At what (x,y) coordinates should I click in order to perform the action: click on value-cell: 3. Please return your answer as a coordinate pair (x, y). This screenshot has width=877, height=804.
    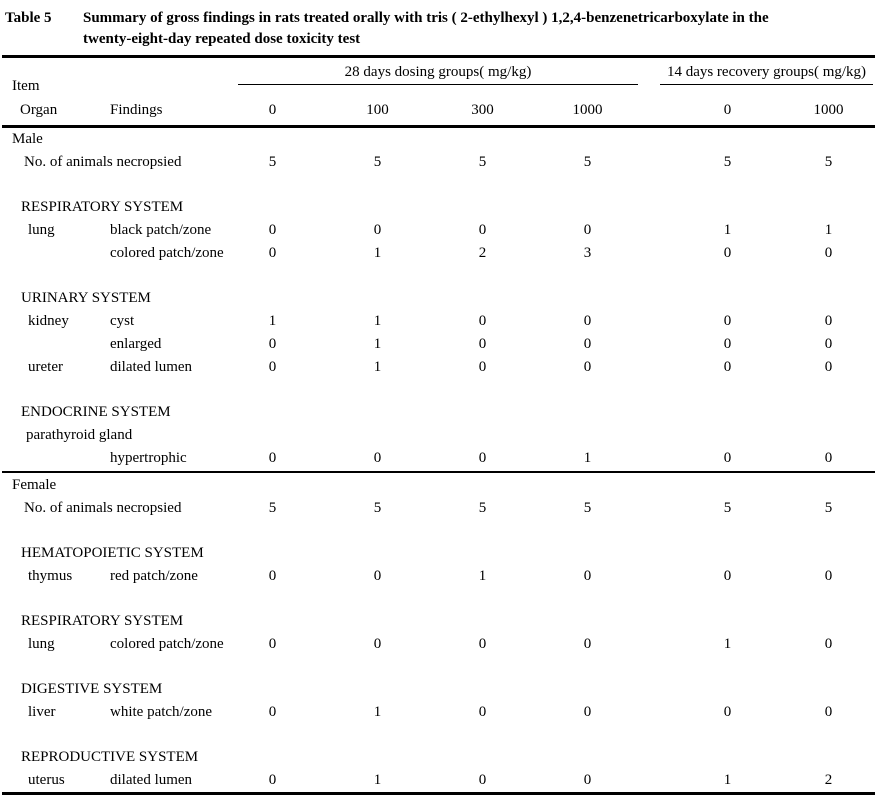
    Looking at the image, I should click on (587, 253).